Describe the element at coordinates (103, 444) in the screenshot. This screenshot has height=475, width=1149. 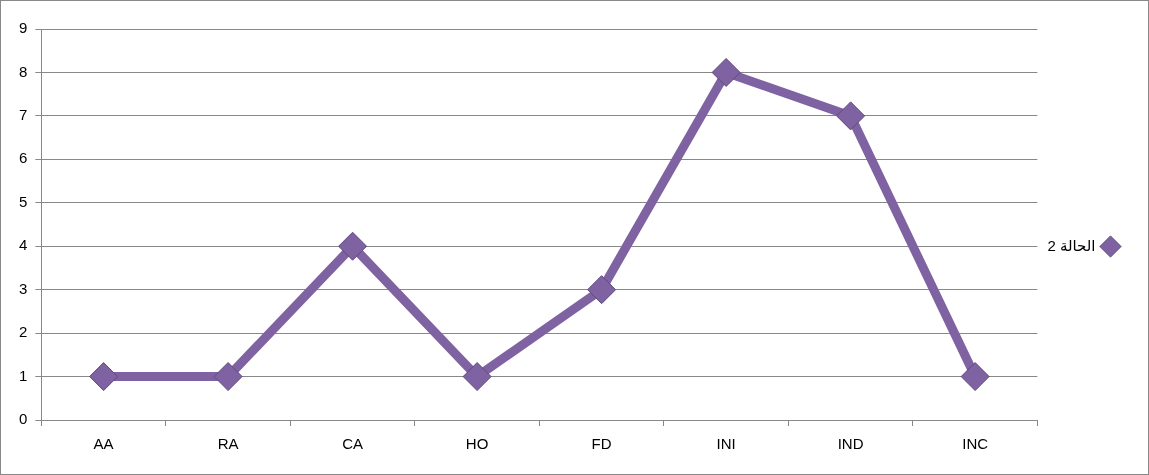
I see `x-tick-label: AA` at that location.